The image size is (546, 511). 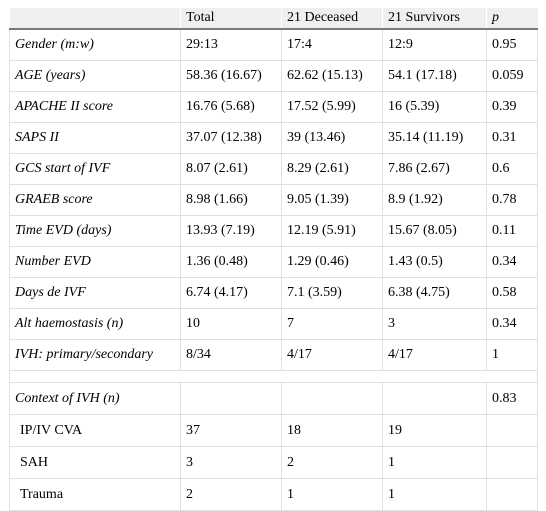 I want to click on cell-total, so click(x=231, y=398).